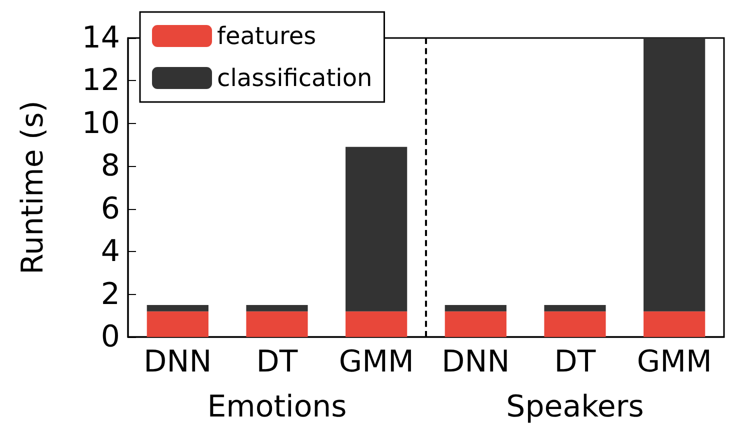 This screenshot has height=434, width=732. Describe the element at coordinates (110, 252) in the screenshot. I see `y-tick-label: 4` at that location.